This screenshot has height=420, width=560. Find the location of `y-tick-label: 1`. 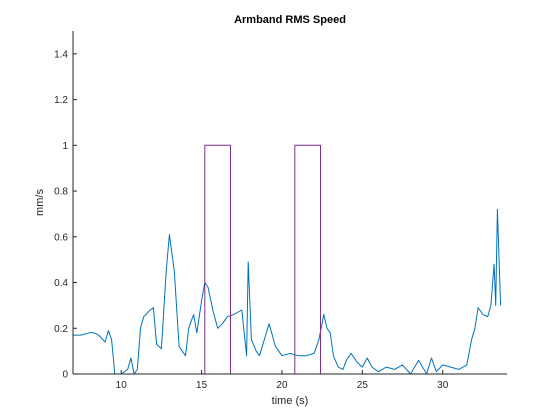

y-tick-label: 1 is located at coordinates (65, 146).